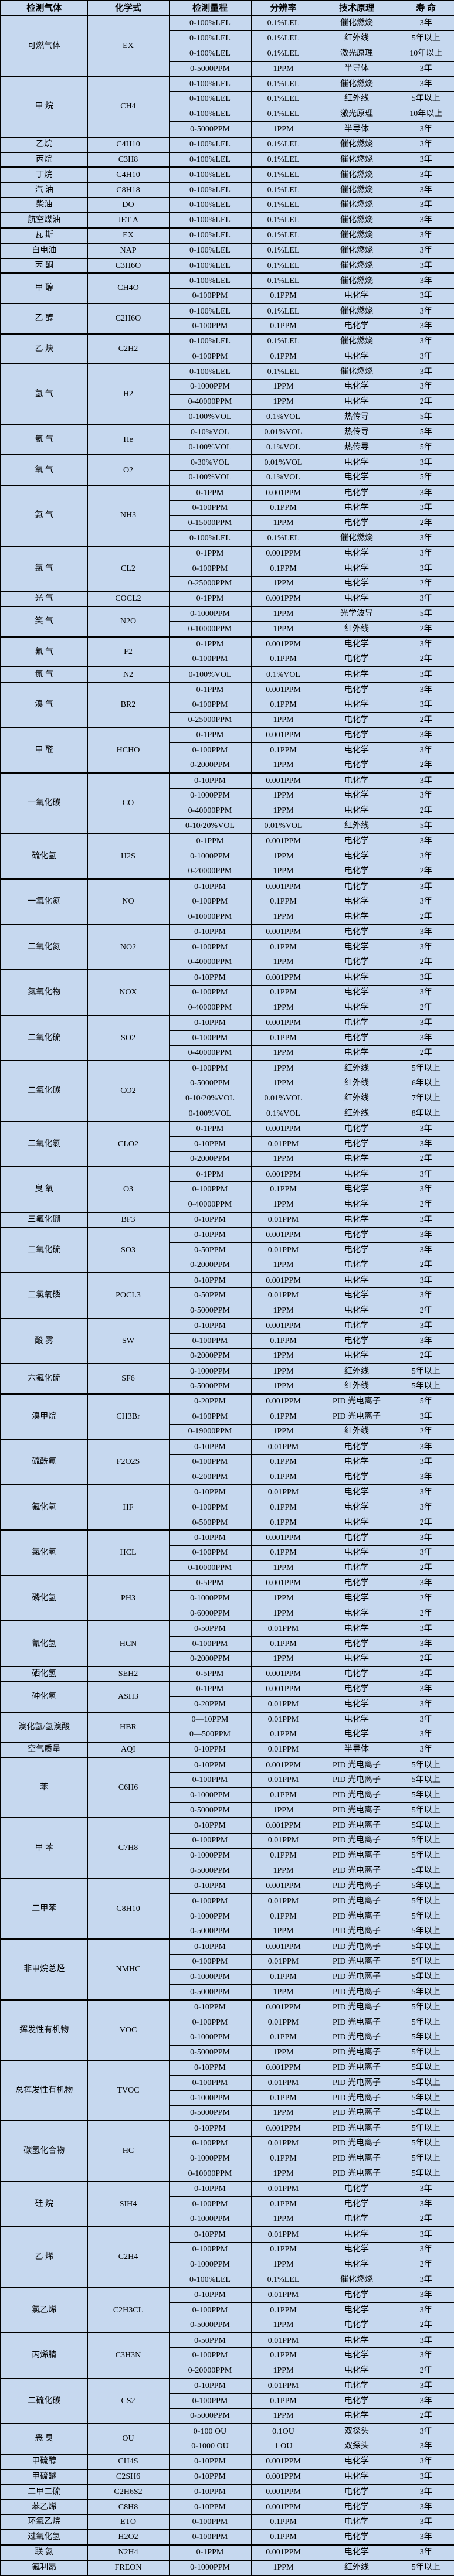 This screenshot has width=454, height=2576. I want to click on gas-name-cell: 一氧化碳, so click(44, 803).